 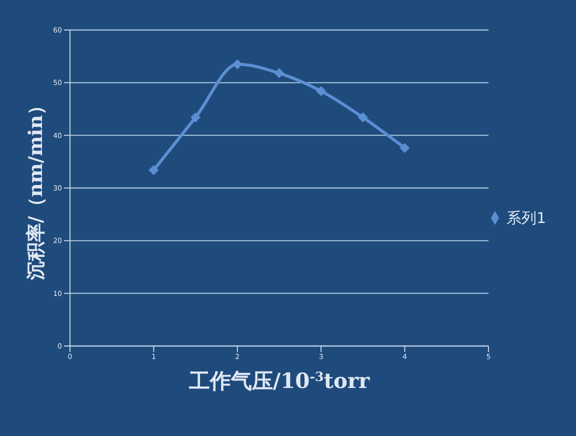 I want to click on x-axis-title: 工作气压/10$^{-3}$torr, so click(x=279, y=380).